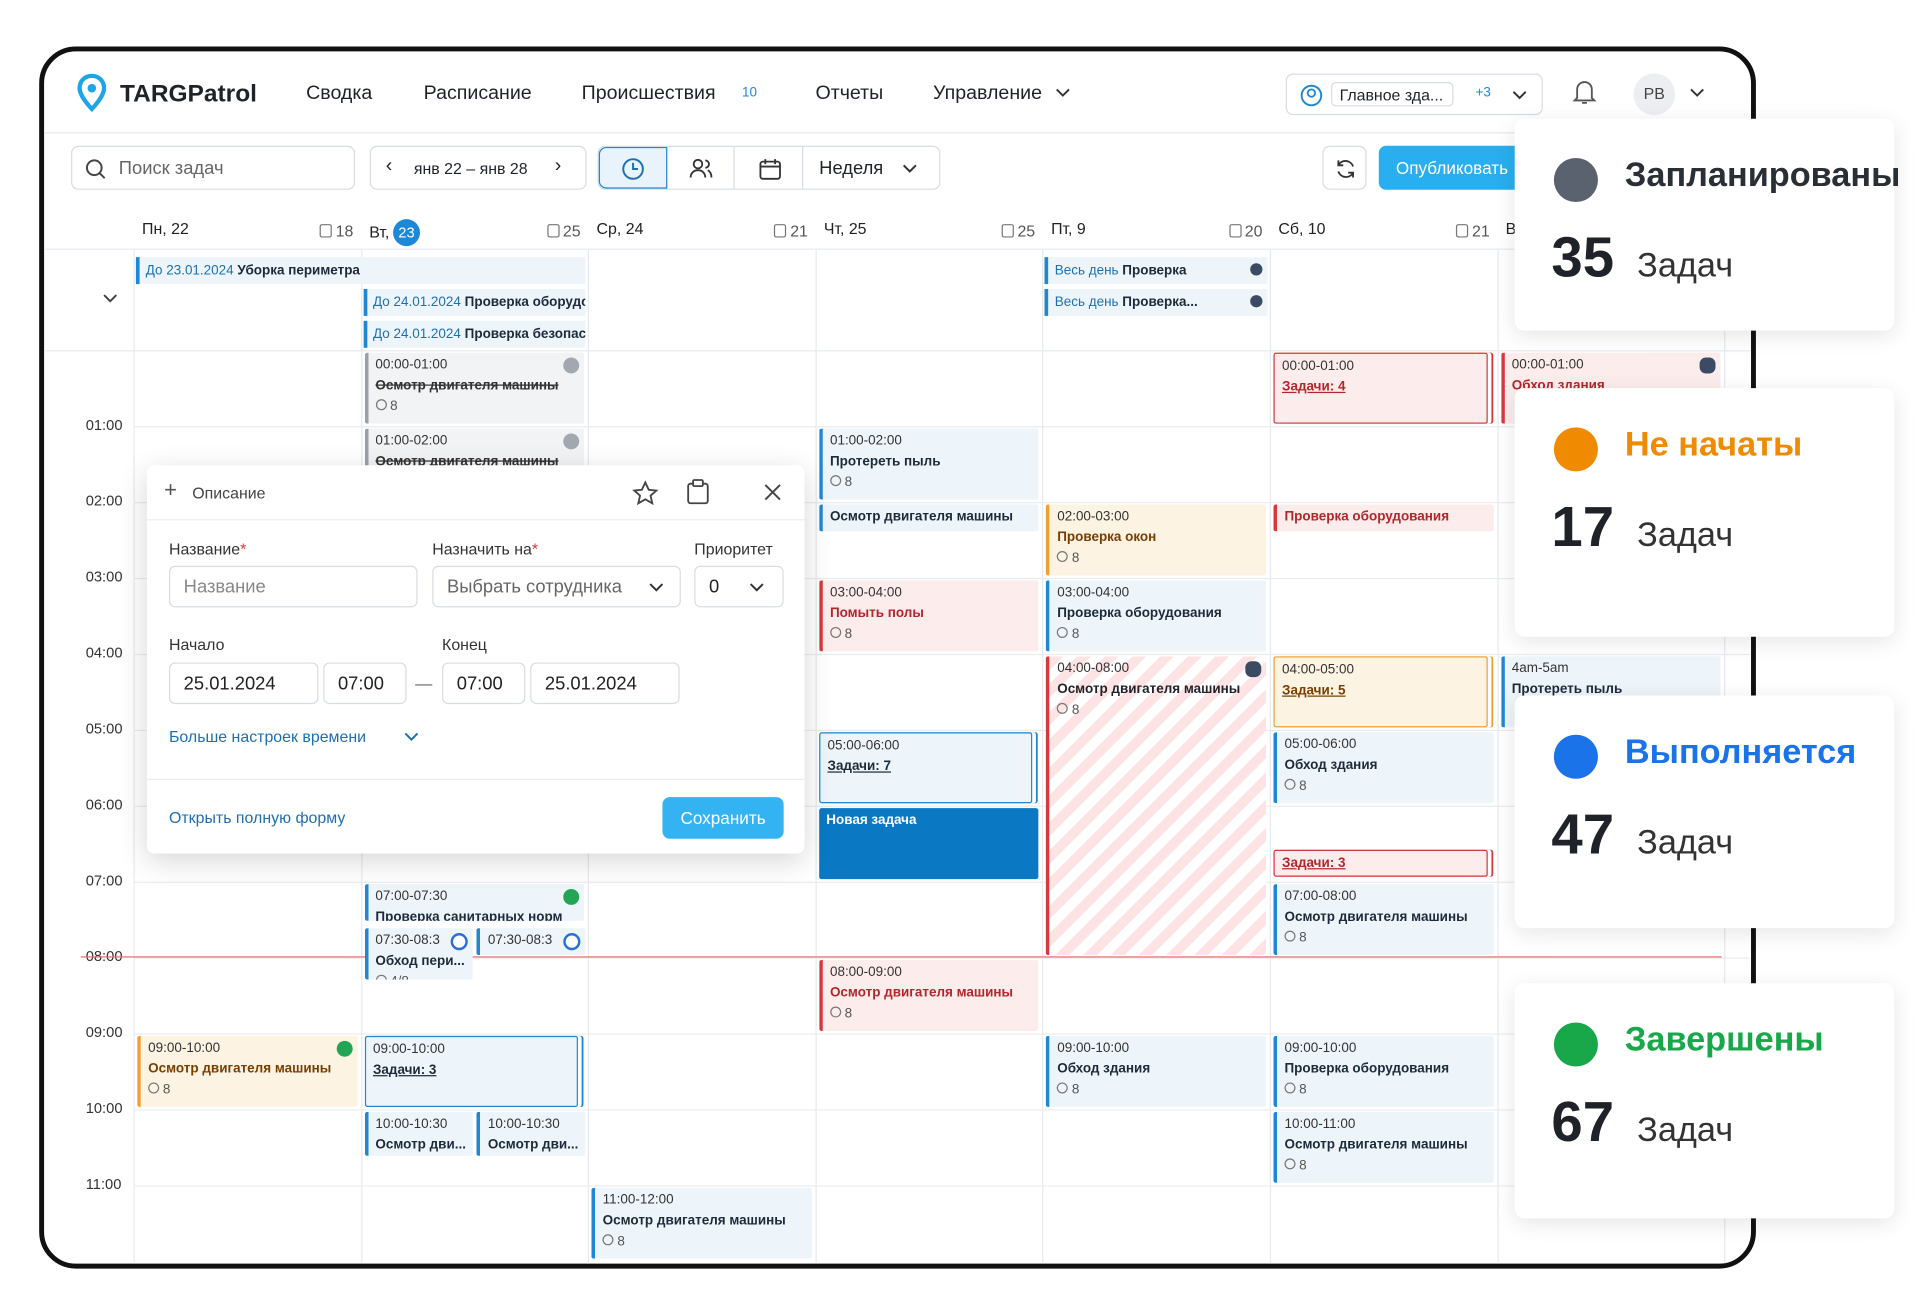  I want to click on clock-icon, so click(633, 169).